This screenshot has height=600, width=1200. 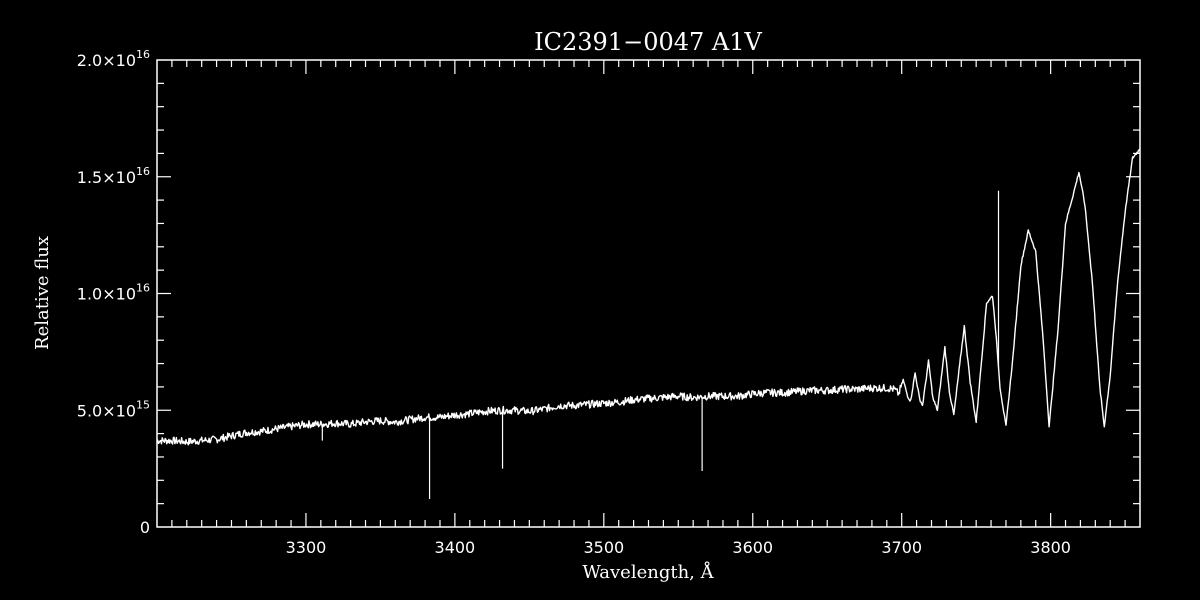 I want to click on y-tick-label: 2.0×10¹⁶, so click(x=113, y=59).